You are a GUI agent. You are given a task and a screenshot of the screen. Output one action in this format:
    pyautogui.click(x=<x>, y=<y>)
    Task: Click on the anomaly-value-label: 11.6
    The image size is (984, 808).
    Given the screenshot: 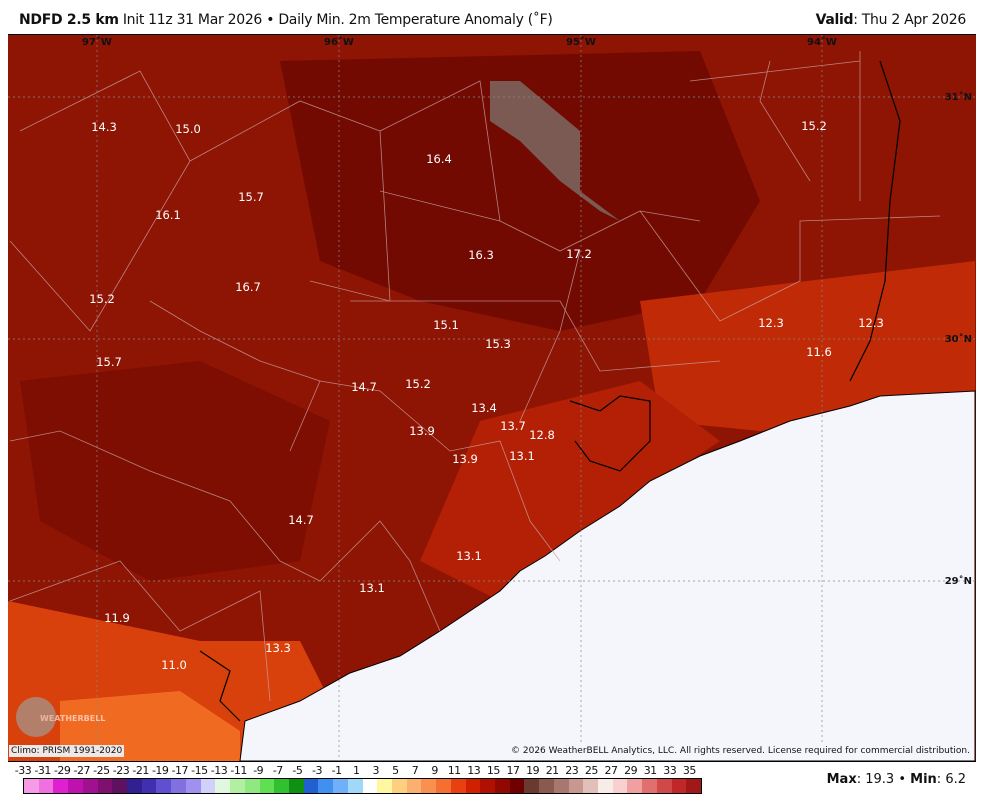 What is the action you would take?
    pyautogui.click(x=819, y=352)
    